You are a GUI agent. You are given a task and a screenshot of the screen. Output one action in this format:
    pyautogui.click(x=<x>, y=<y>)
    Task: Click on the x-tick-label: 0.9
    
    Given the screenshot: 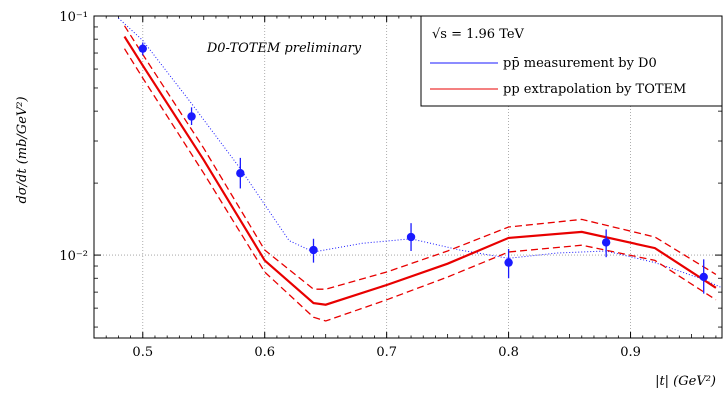 What is the action you would take?
    pyautogui.click(x=630, y=352)
    